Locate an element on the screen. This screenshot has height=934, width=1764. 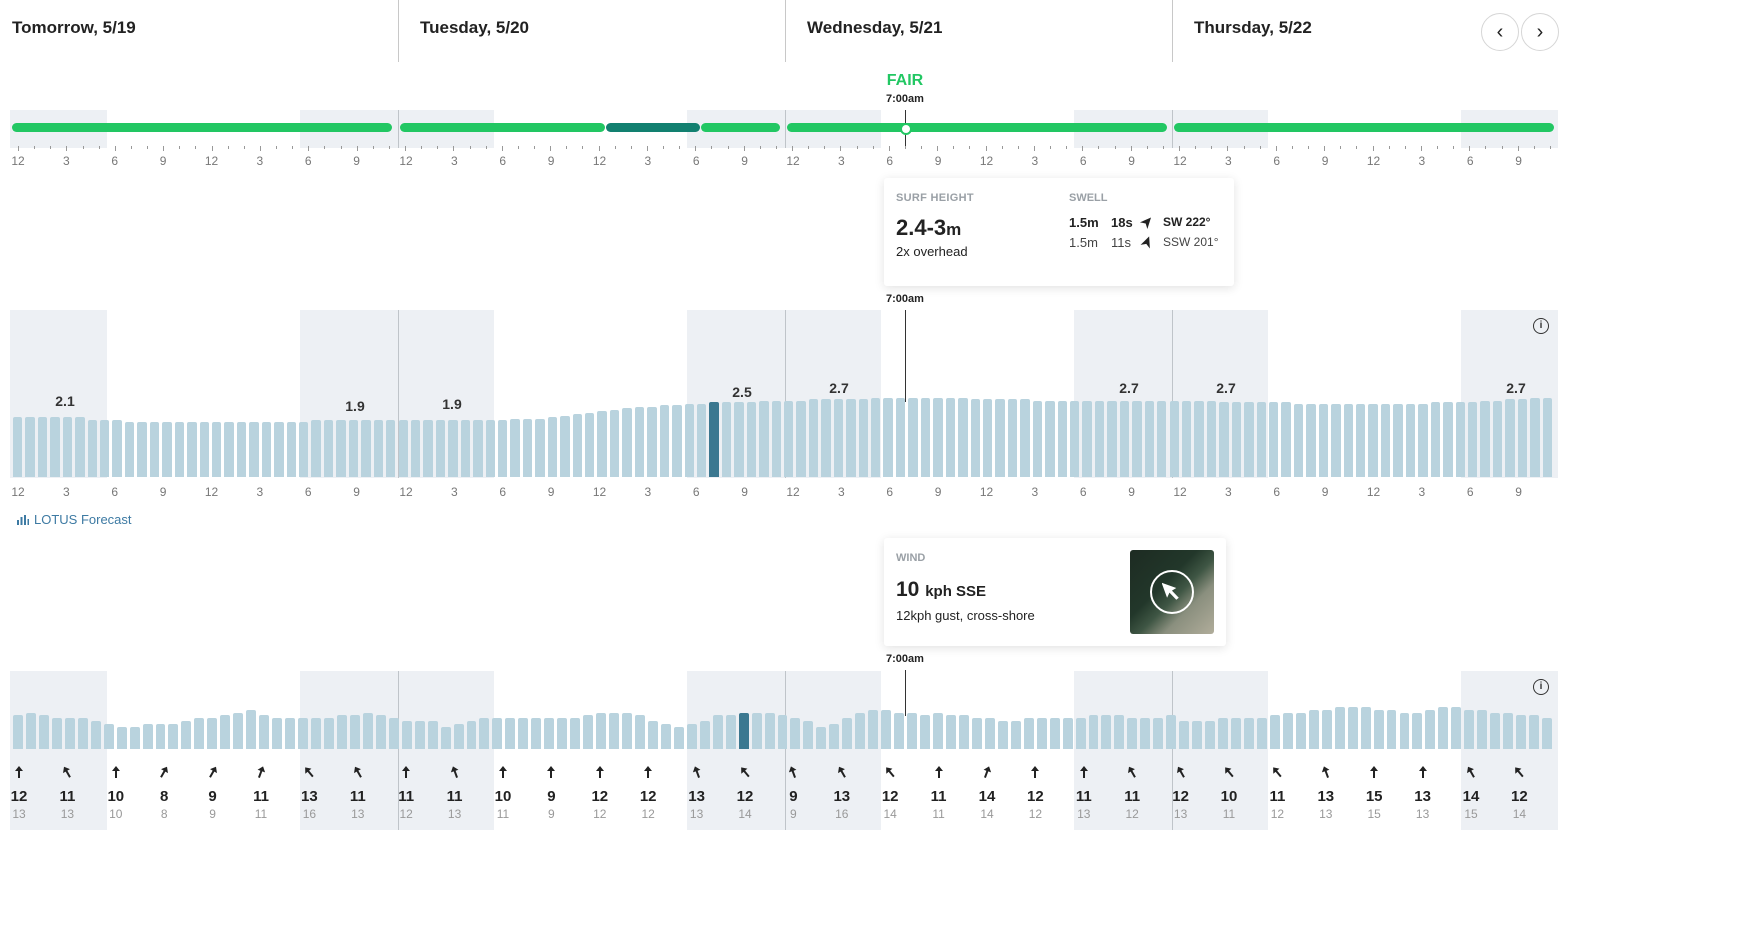
info-icon: i is located at coordinates (1541, 687).